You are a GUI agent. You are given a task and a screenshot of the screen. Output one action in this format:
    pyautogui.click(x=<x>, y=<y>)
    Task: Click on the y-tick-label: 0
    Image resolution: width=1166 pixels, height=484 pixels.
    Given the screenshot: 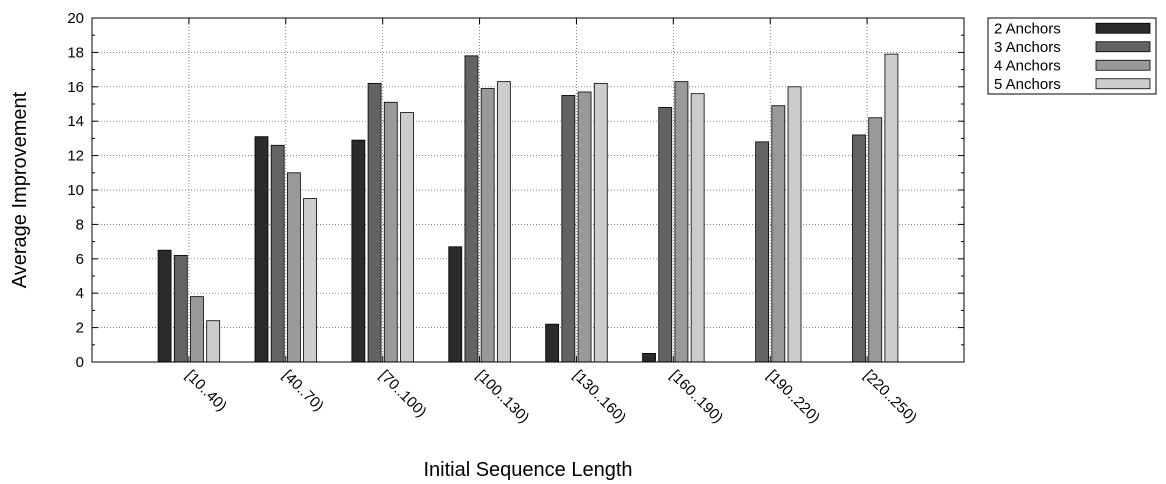 What is the action you would take?
    pyautogui.click(x=80, y=362)
    